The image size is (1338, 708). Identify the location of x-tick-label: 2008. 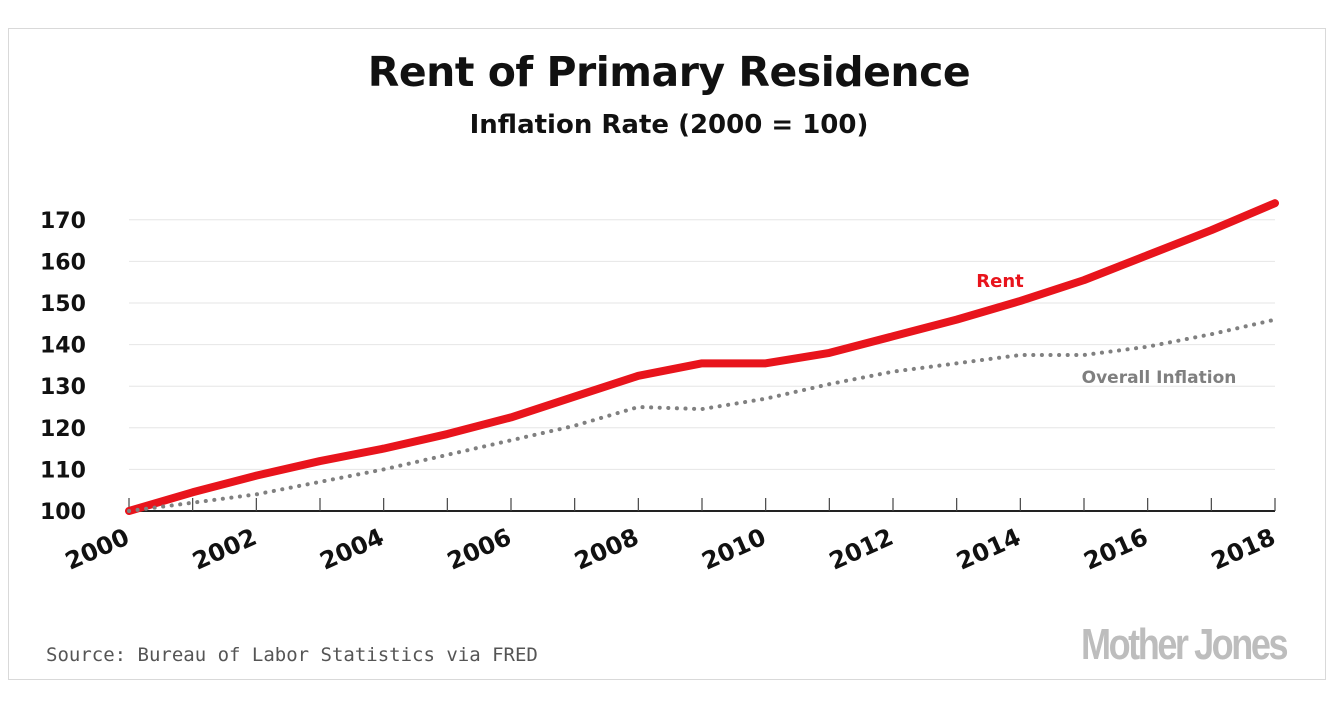
(606, 549).